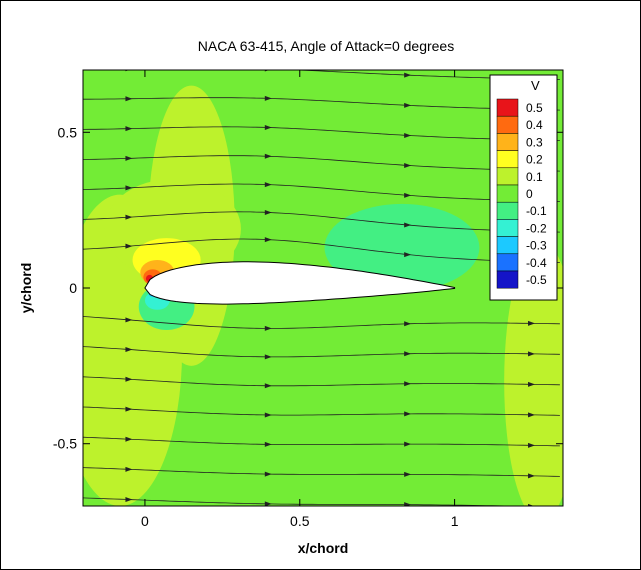  Describe the element at coordinates (536, 228) in the screenshot. I see `legend-label: -0.2` at that location.